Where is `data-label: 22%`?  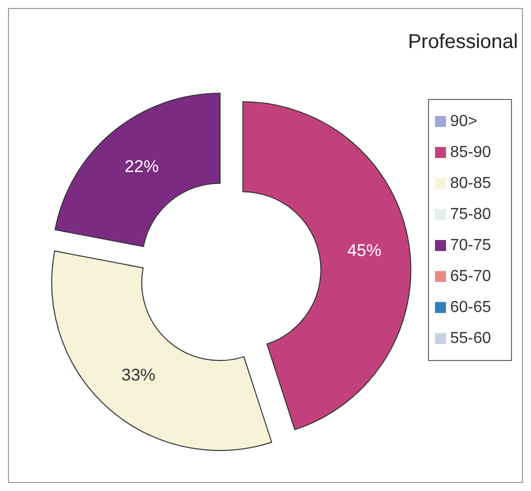 data-label: 22% is located at coordinates (141, 166).